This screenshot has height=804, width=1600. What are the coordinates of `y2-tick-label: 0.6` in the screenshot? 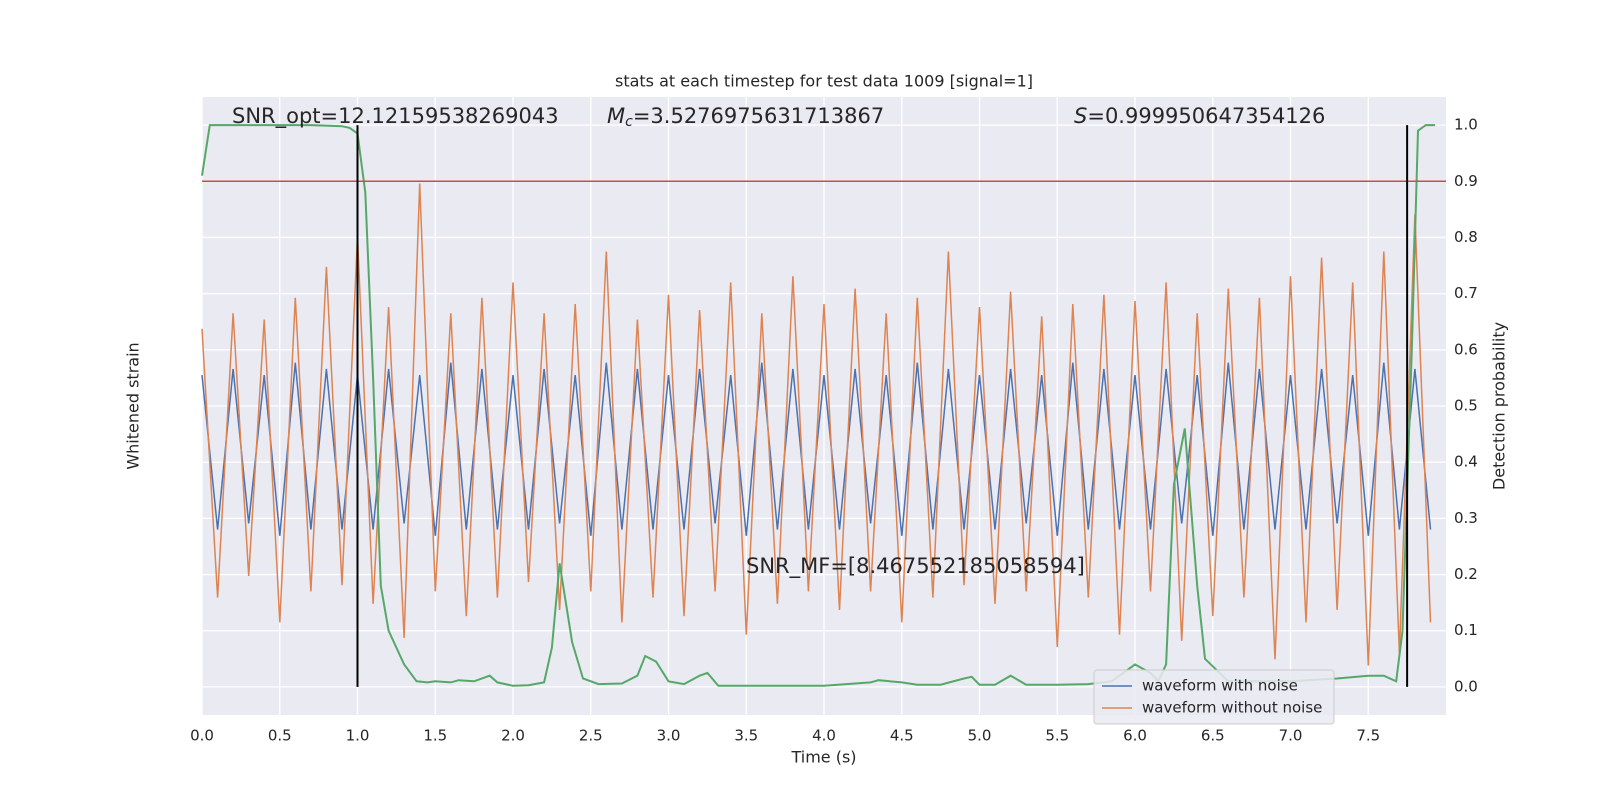 It's located at (1466, 349).